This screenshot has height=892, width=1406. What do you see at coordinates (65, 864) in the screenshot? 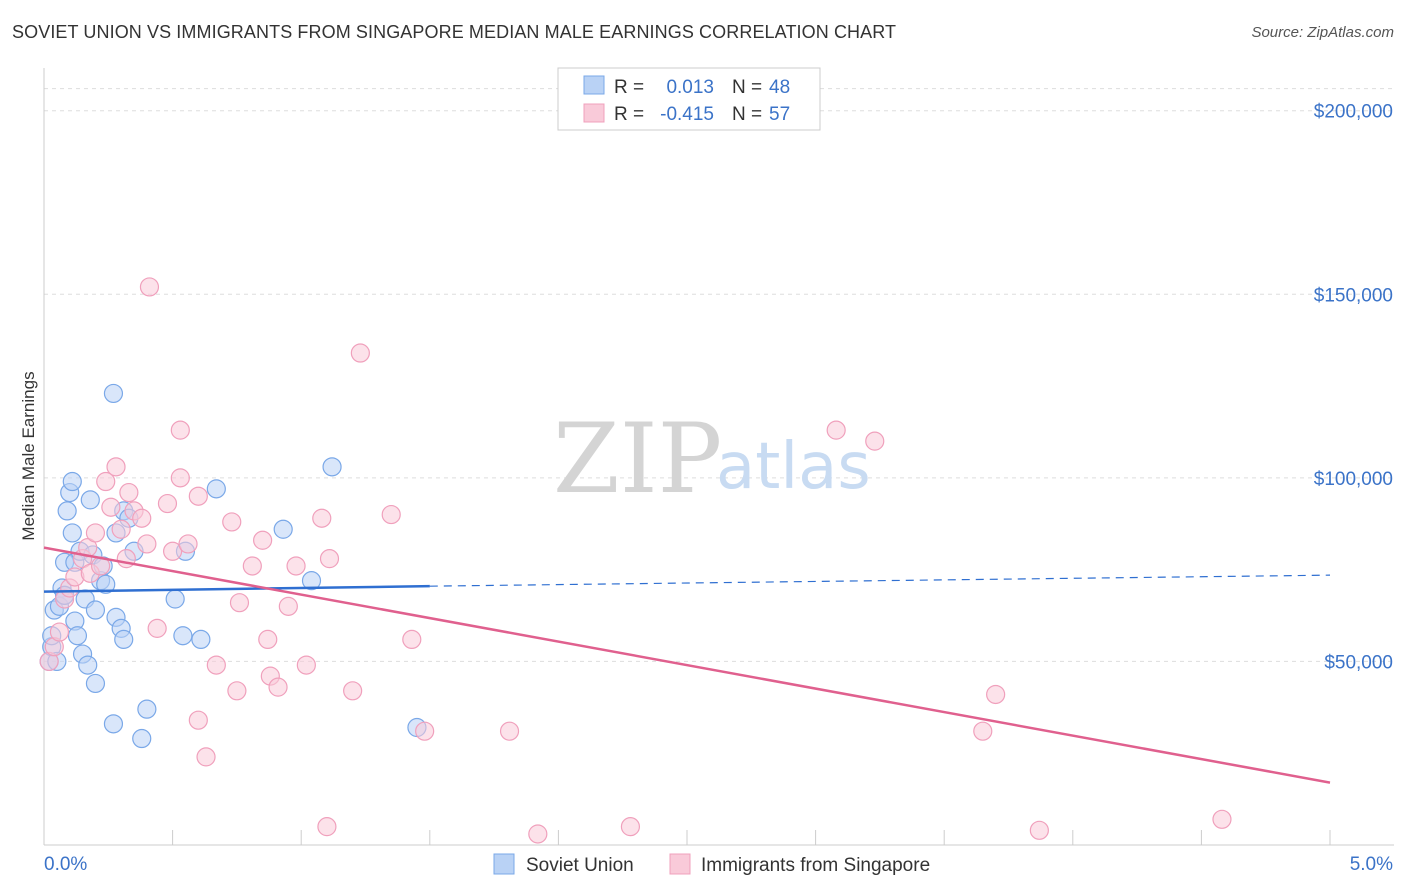
I see `x-tick-label: 0.0%` at bounding box center [65, 864].